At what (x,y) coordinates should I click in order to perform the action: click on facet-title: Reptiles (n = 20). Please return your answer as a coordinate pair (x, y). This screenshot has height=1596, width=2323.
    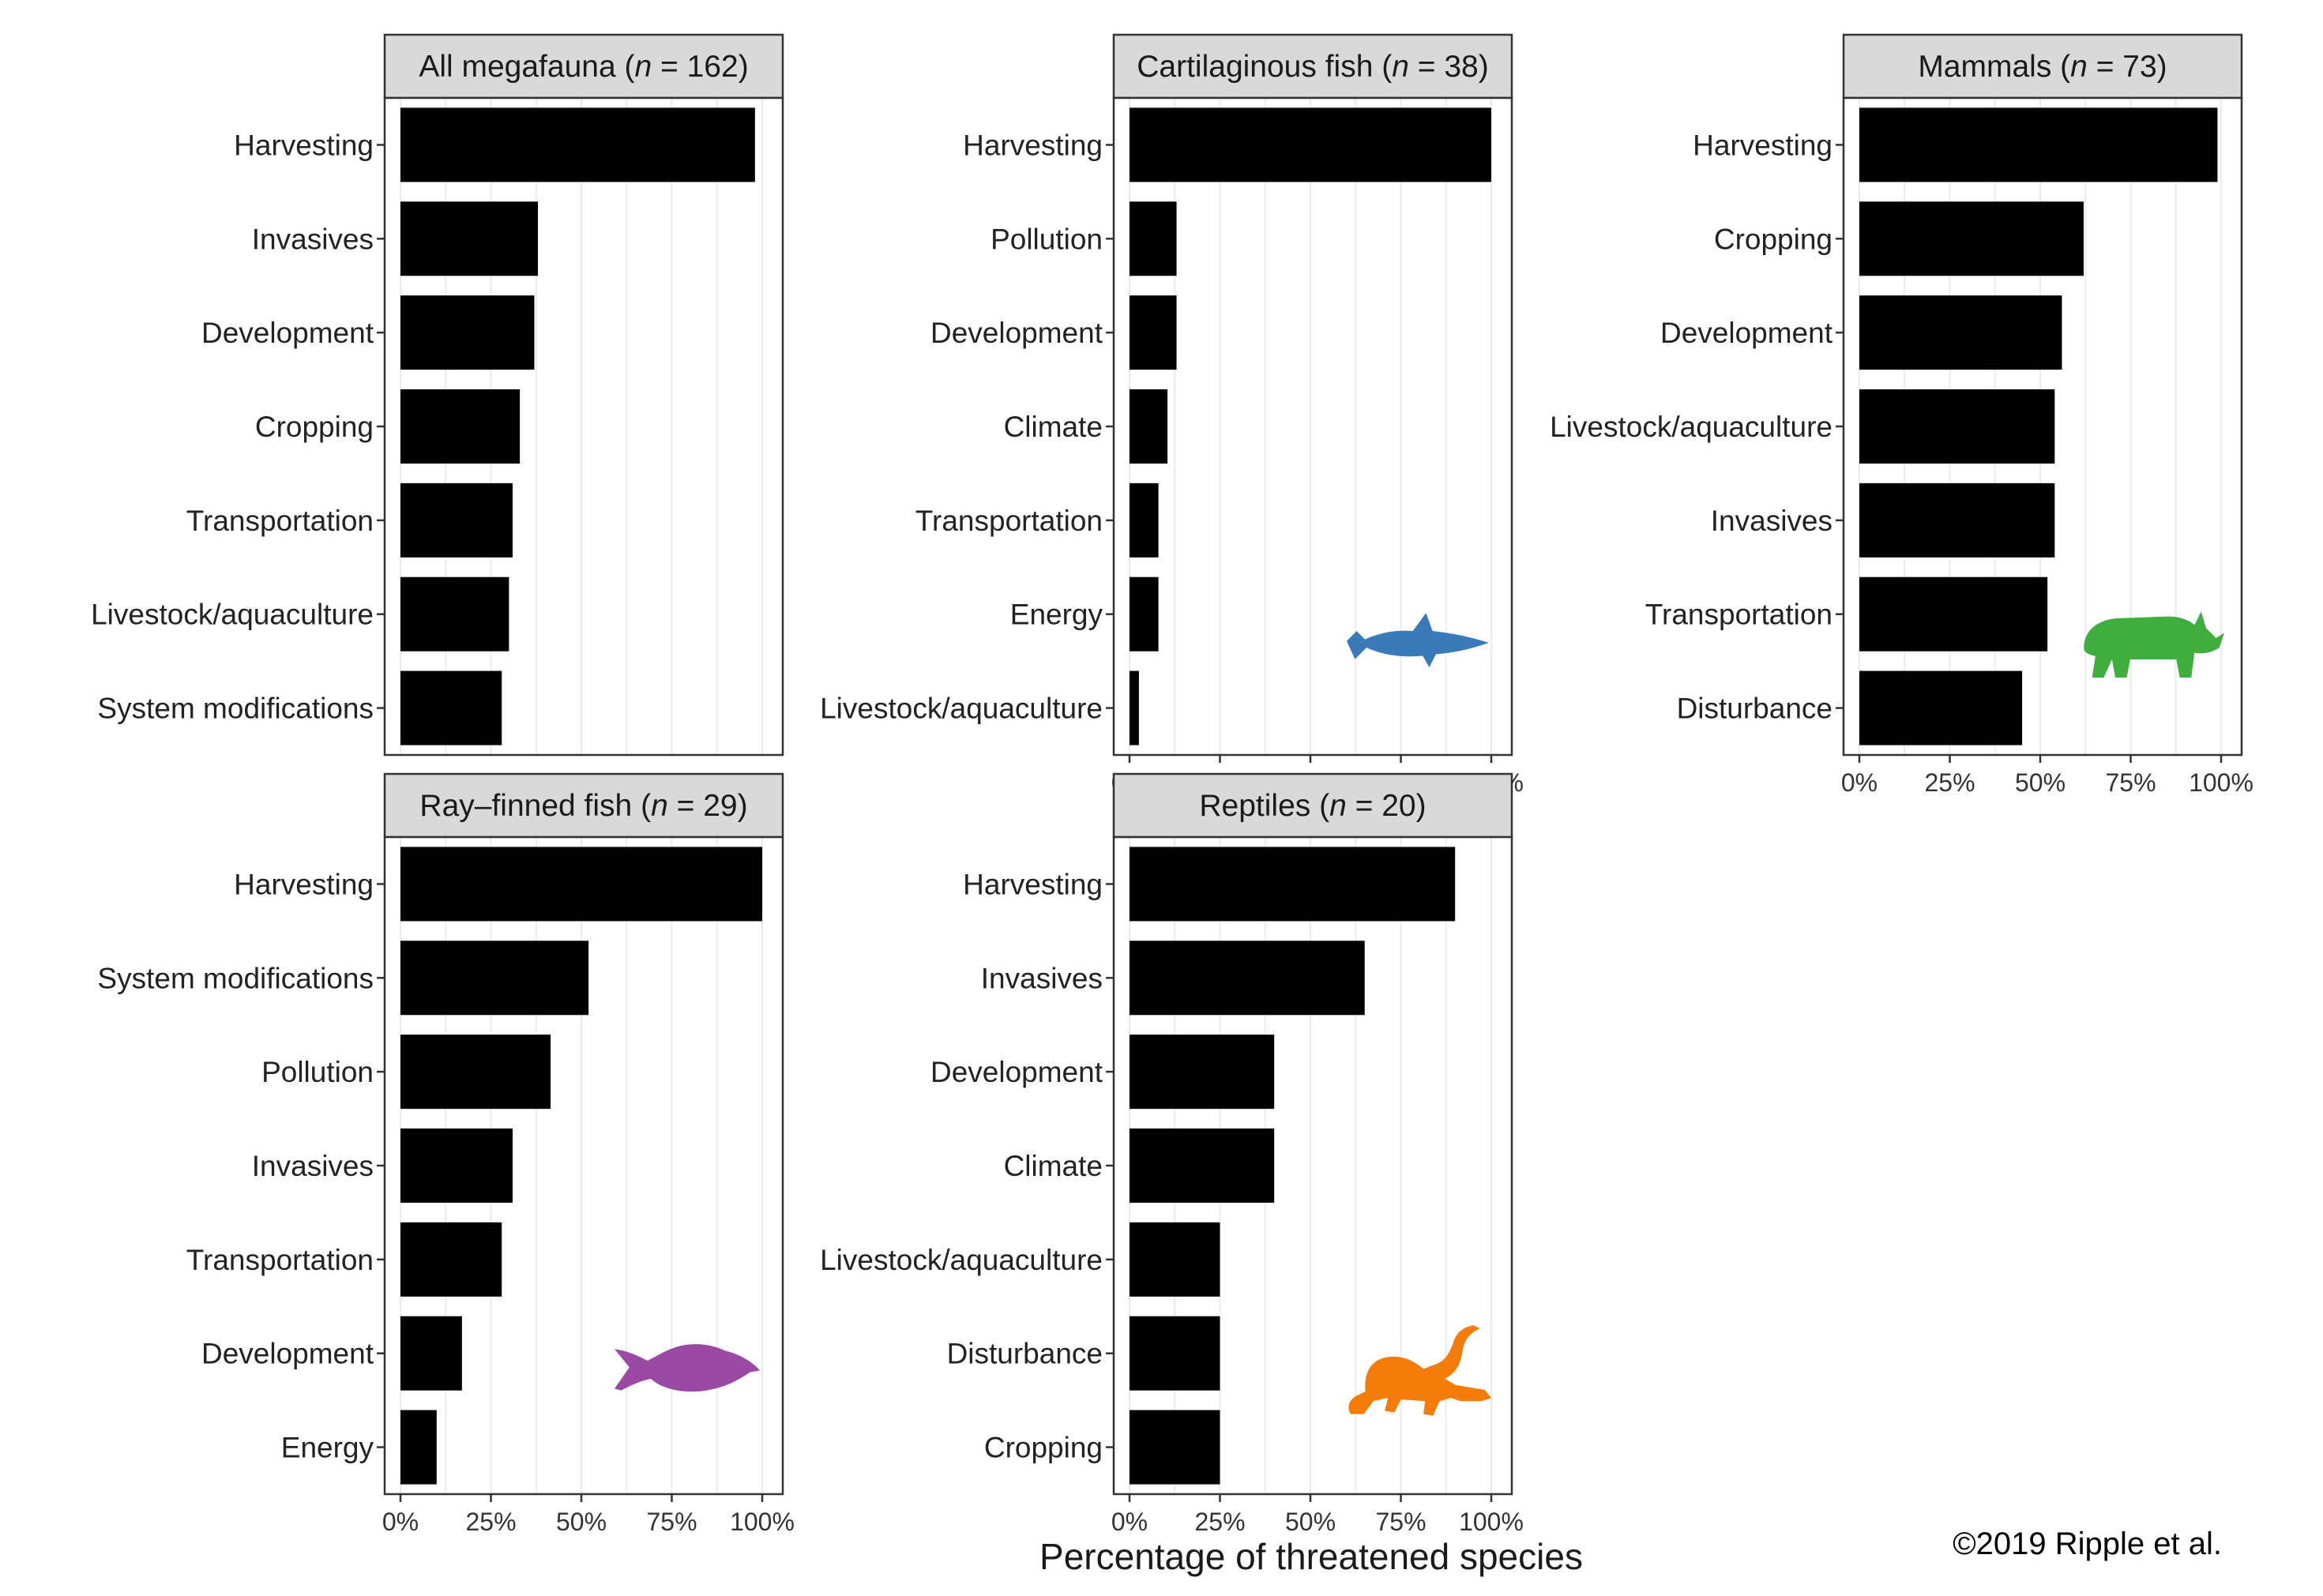
    Looking at the image, I should click on (1312, 806).